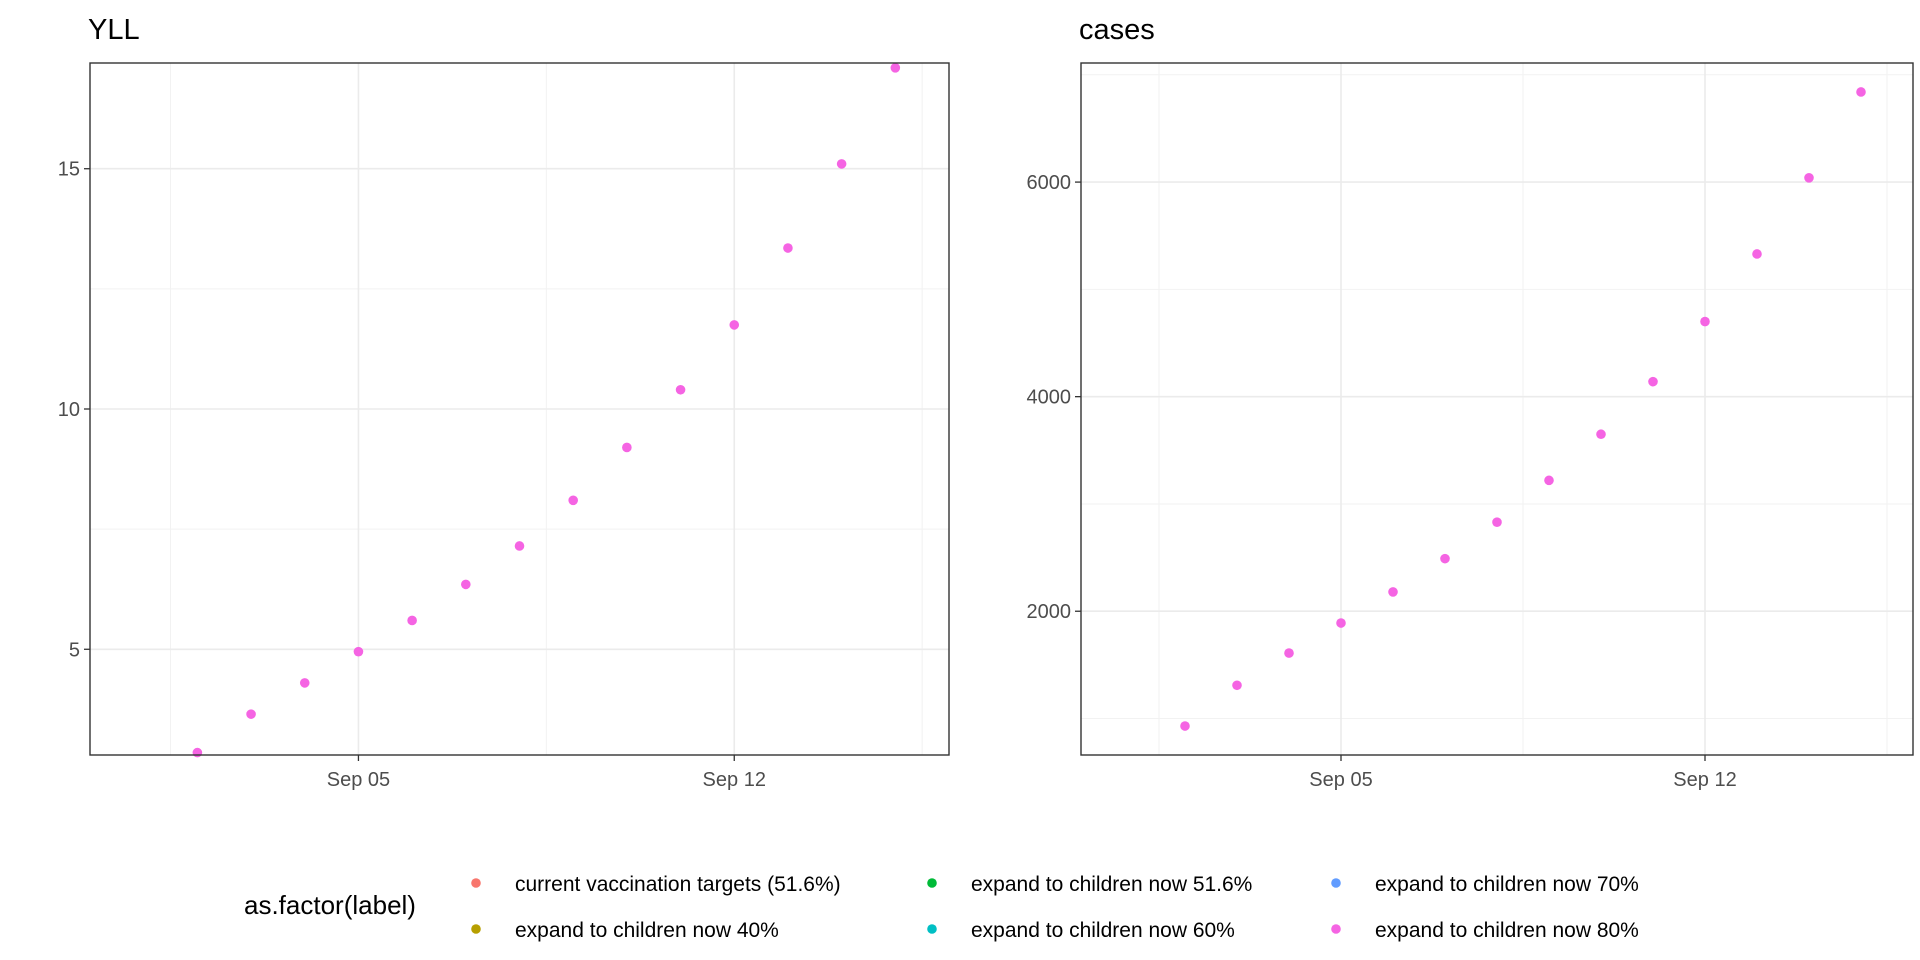  I want to click on legend-label: expand to children now 51.6%, so click(1111, 884).